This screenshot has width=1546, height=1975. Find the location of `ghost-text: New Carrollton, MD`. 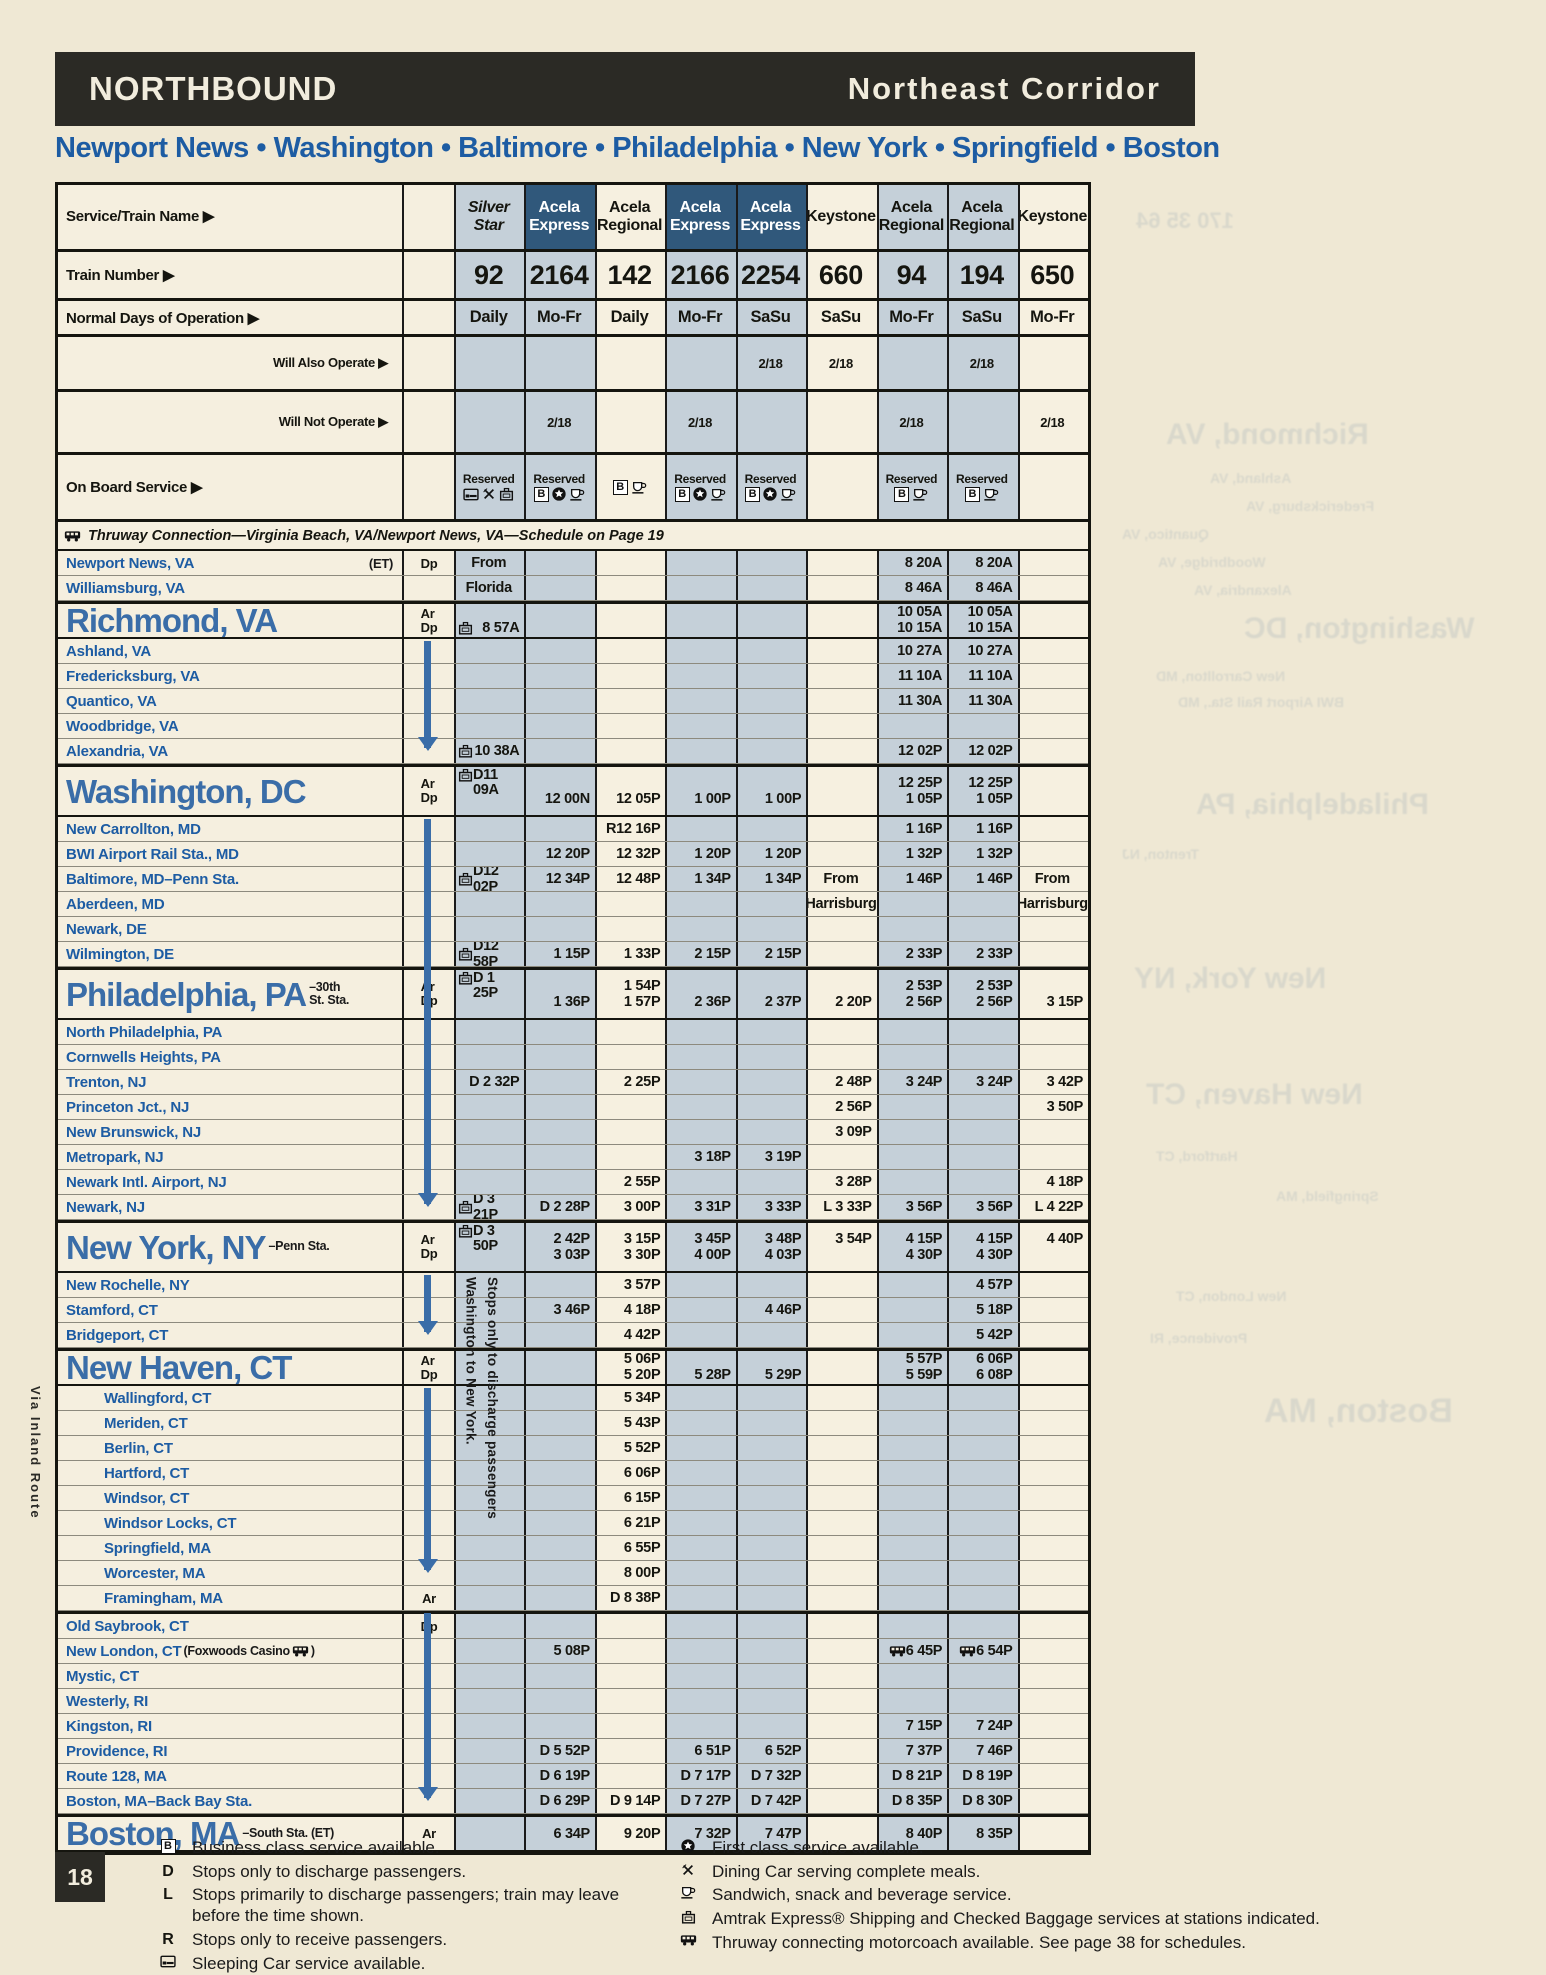

ghost-text: New Carrollton, MD is located at coordinates (1221, 676).